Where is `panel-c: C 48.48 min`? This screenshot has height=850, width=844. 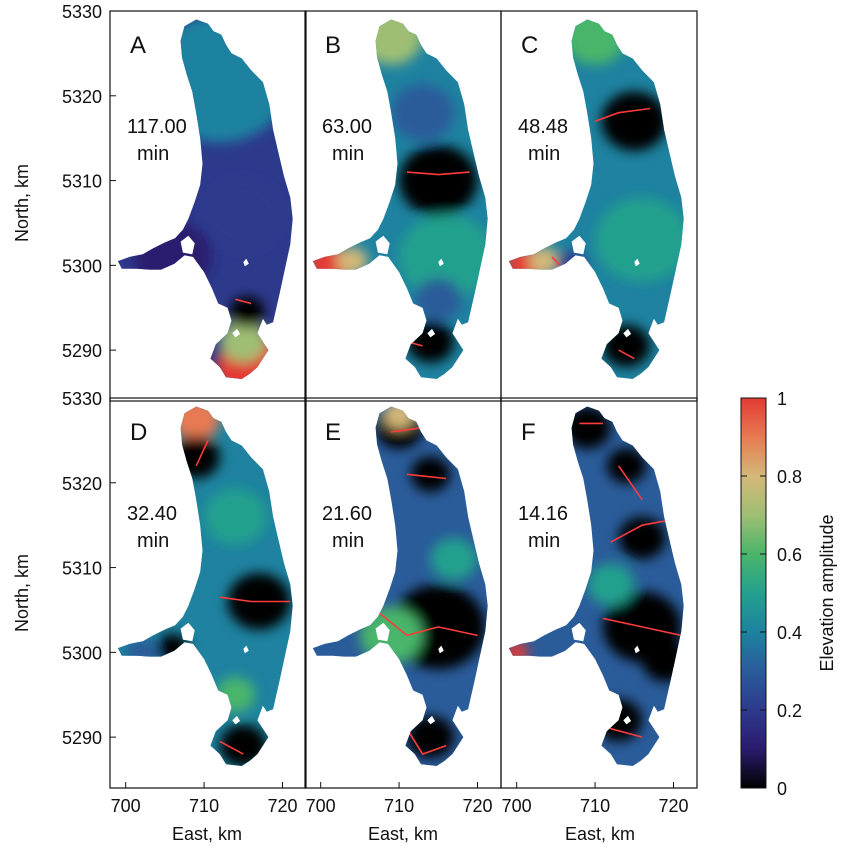 panel-c: C 48.48 min is located at coordinates (599, 206).